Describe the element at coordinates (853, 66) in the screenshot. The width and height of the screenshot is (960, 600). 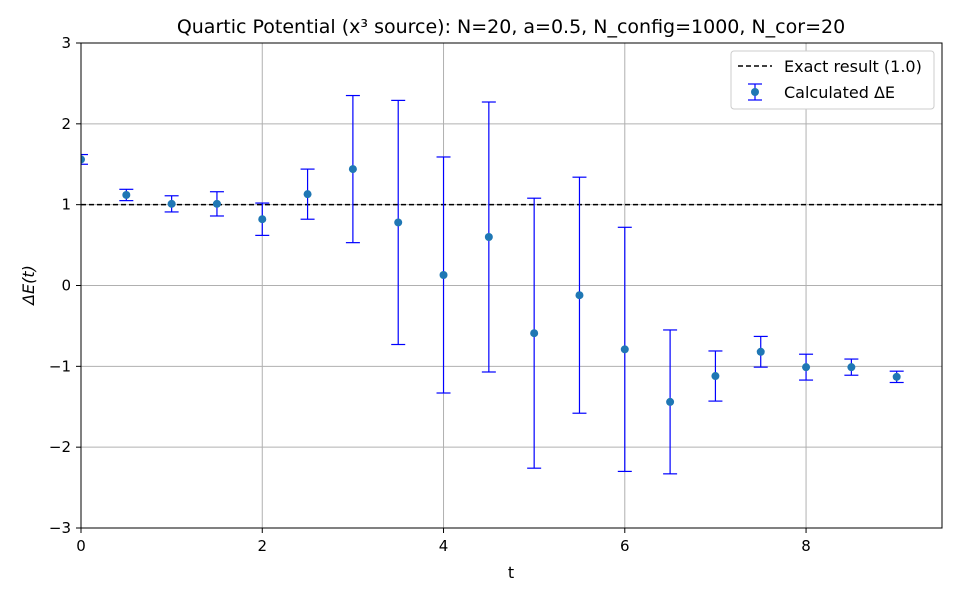
I see `legend-reference-line-label: Exact result (1.0)` at that location.